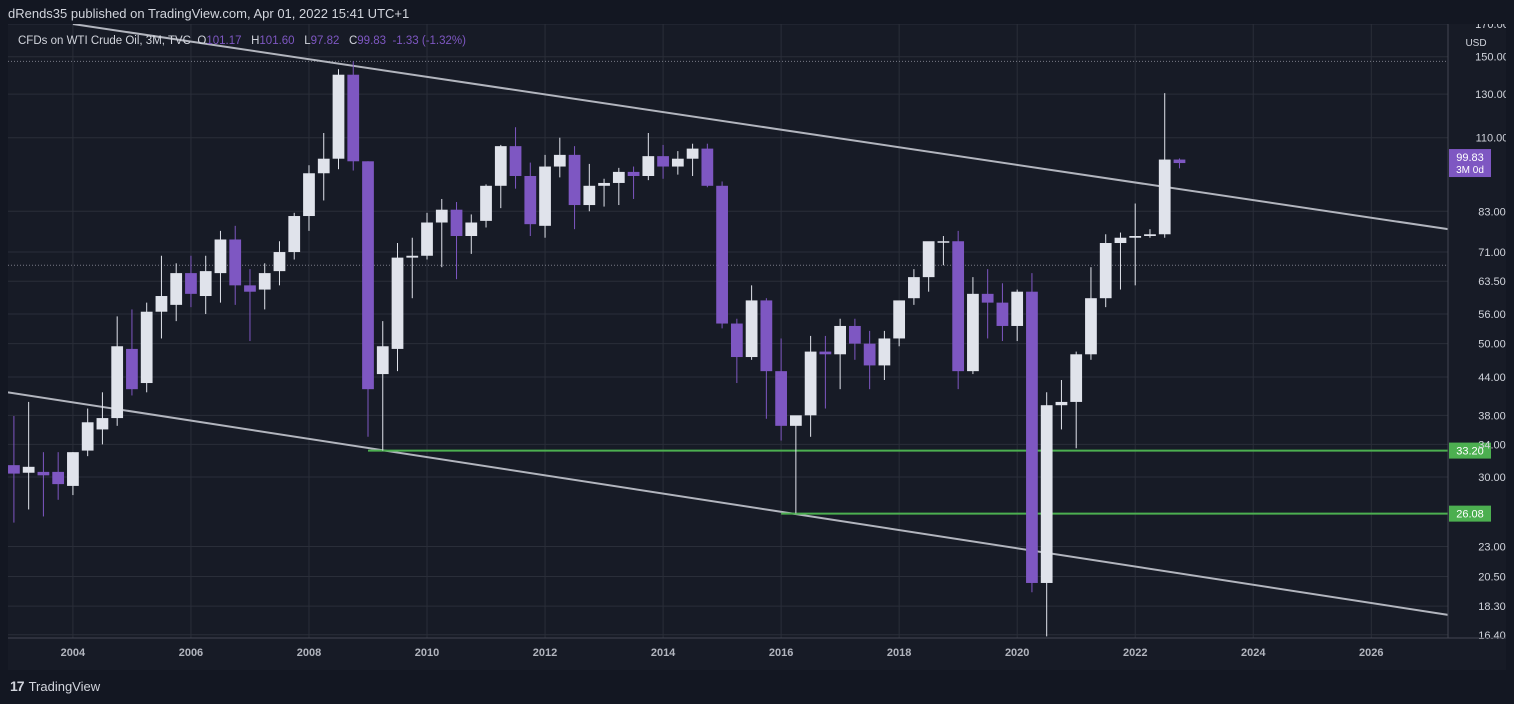 The width and height of the screenshot is (1514, 704). What do you see at coordinates (1492, 378) in the screenshot?
I see `y-tick-label: 44.00` at bounding box center [1492, 378].